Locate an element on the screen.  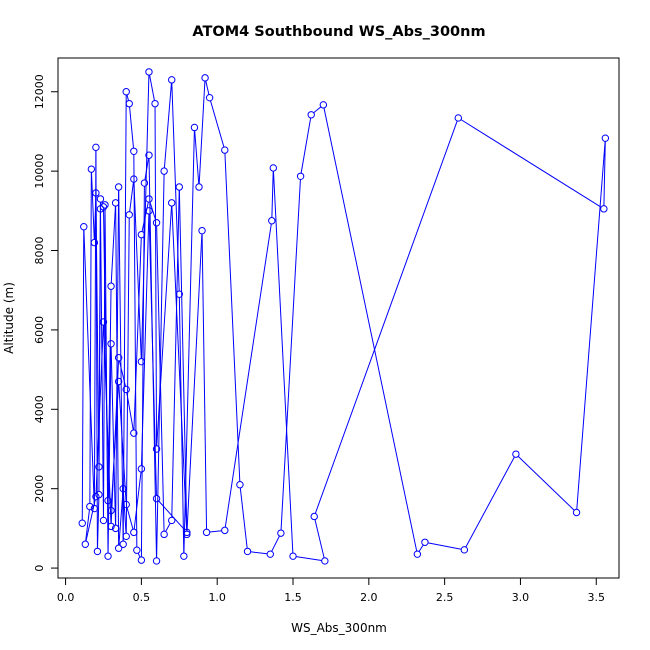
x-tick-label: 3.0 is located at coordinates (521, 597).